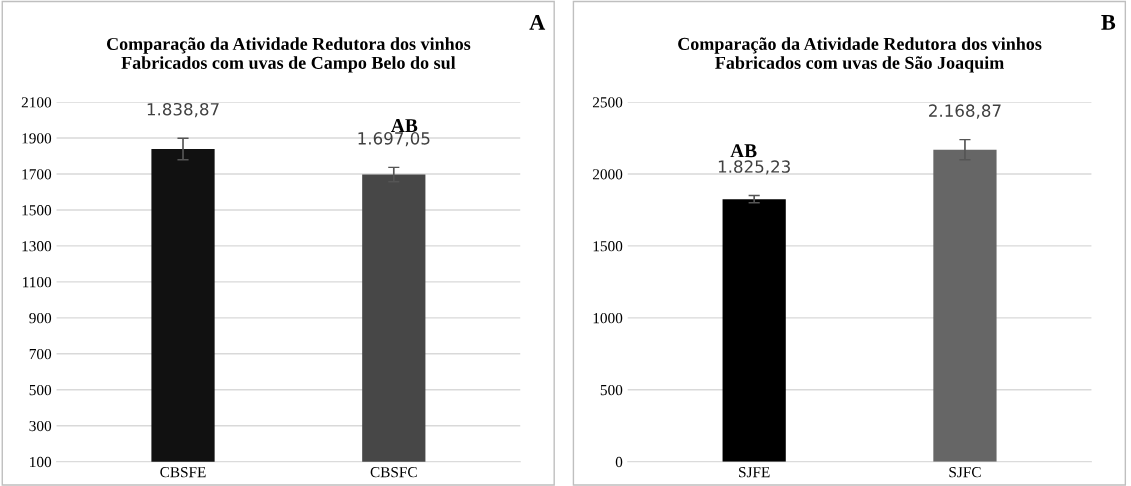  Describe the element at coordinates (607, 174) in the screenshot. I see `y-tick-label: 2000` at that location.